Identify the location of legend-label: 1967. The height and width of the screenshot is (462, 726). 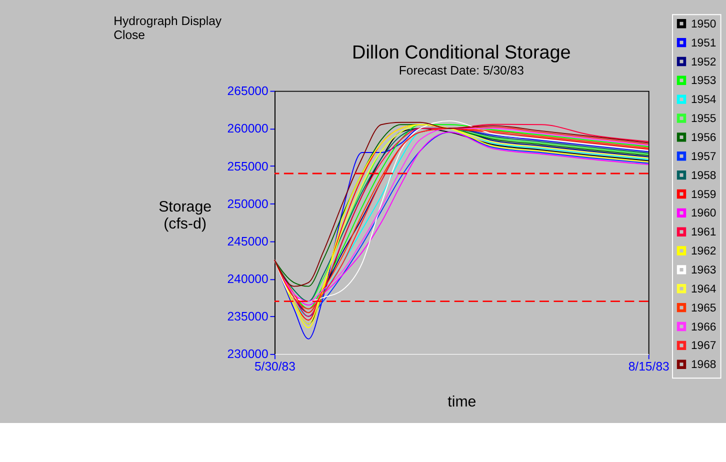
(703, 346).